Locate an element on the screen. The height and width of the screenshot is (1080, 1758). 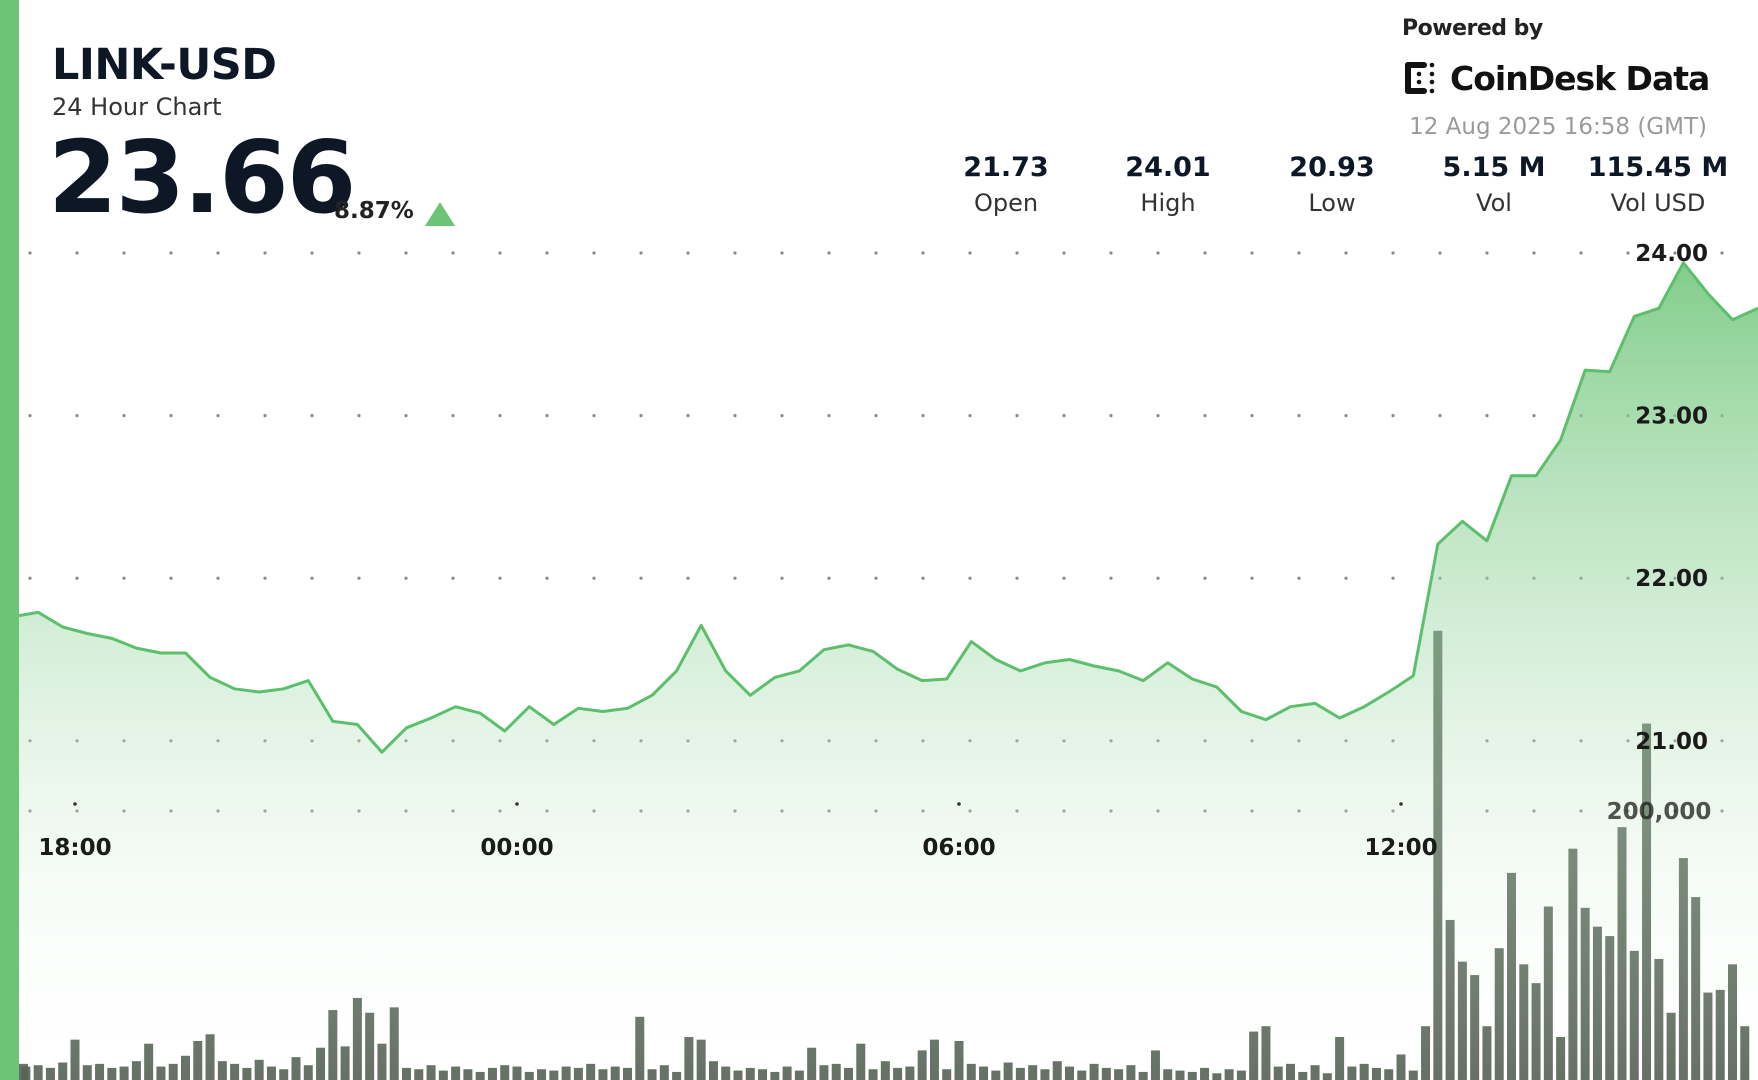
stat-label: Vol USD is located at coordinates (1658, 203).